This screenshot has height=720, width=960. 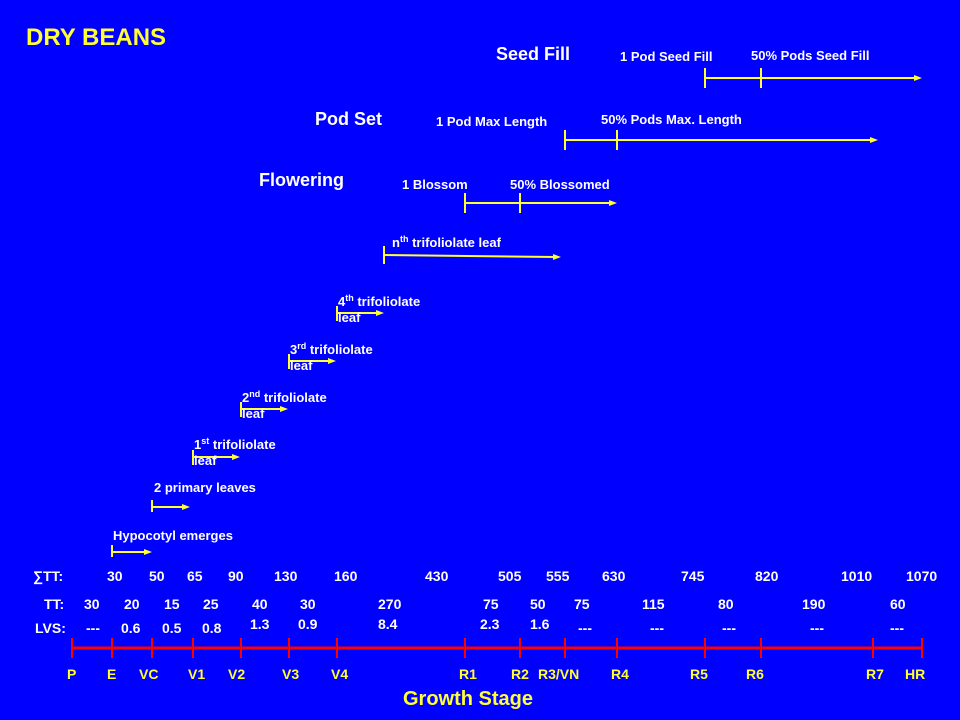 What do you see at coordinates (260, 624) in the screenshot?
I see `lvs-value: 1.3` at bounding box center [260, 624].